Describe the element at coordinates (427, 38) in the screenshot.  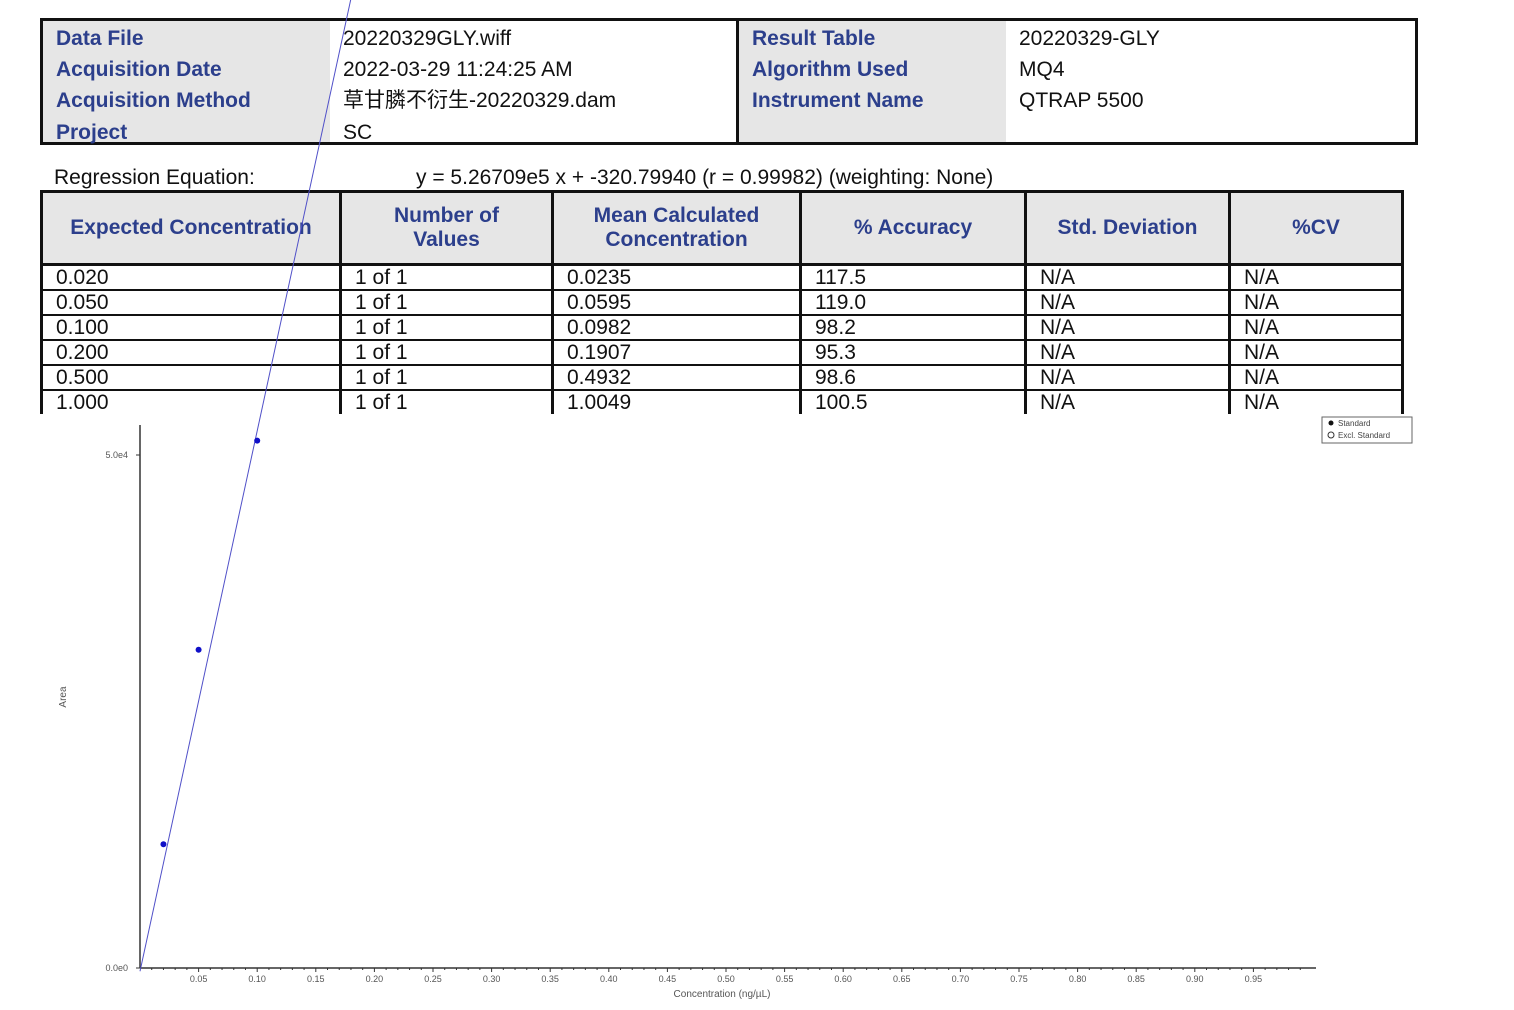
I see `data-file-value: 20220329GLY.wiff` at that location.